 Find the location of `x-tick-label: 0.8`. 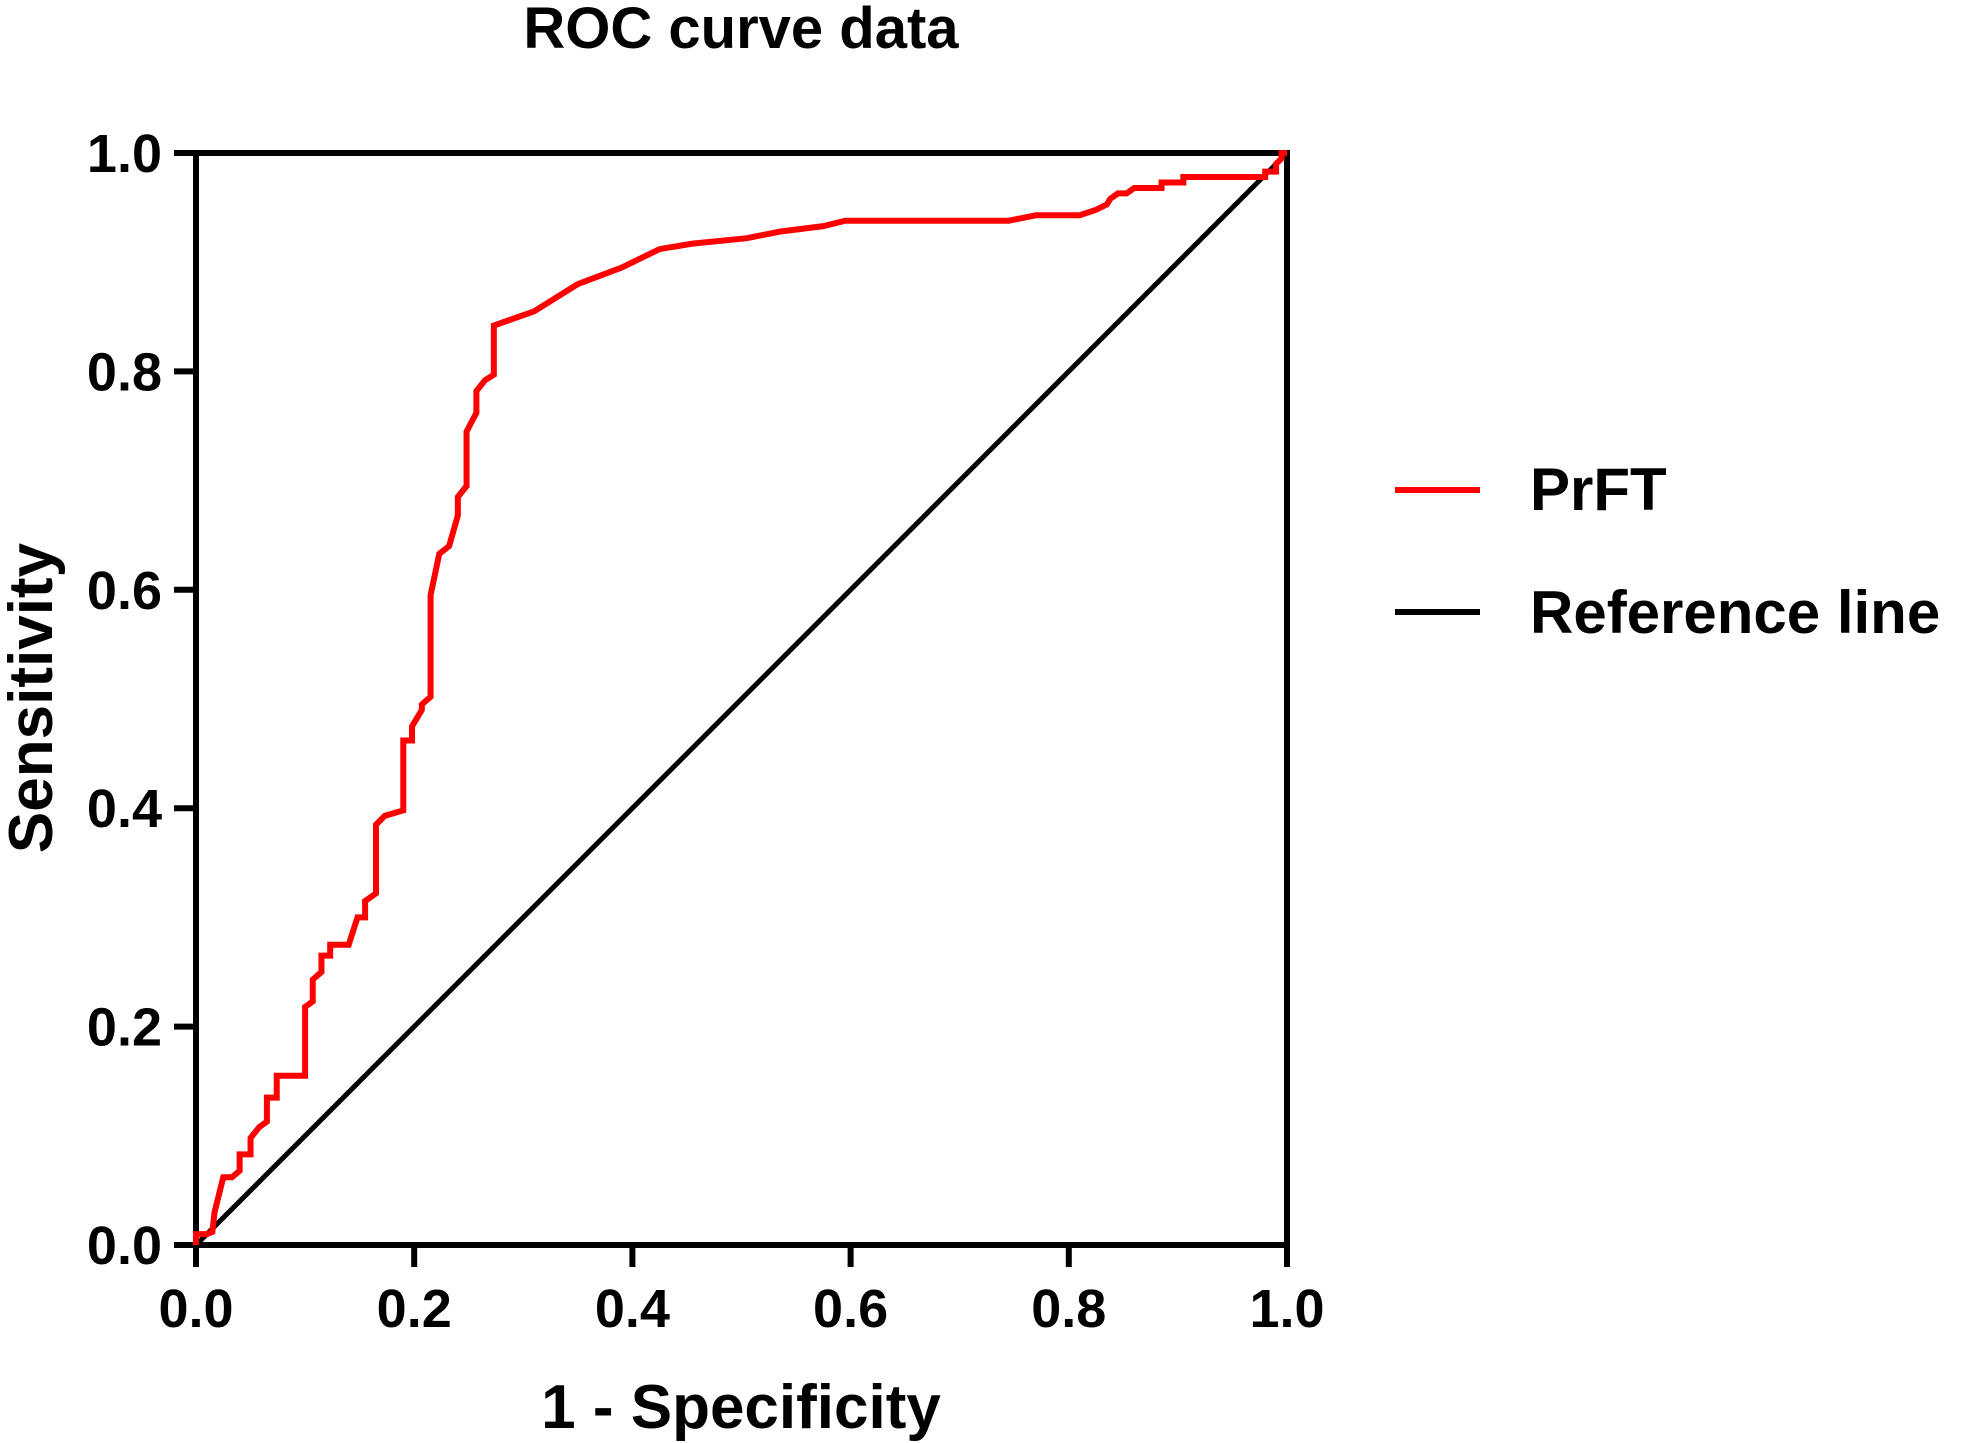

x-tick-label: 0.8 is located at coordinates (1068, 1309).